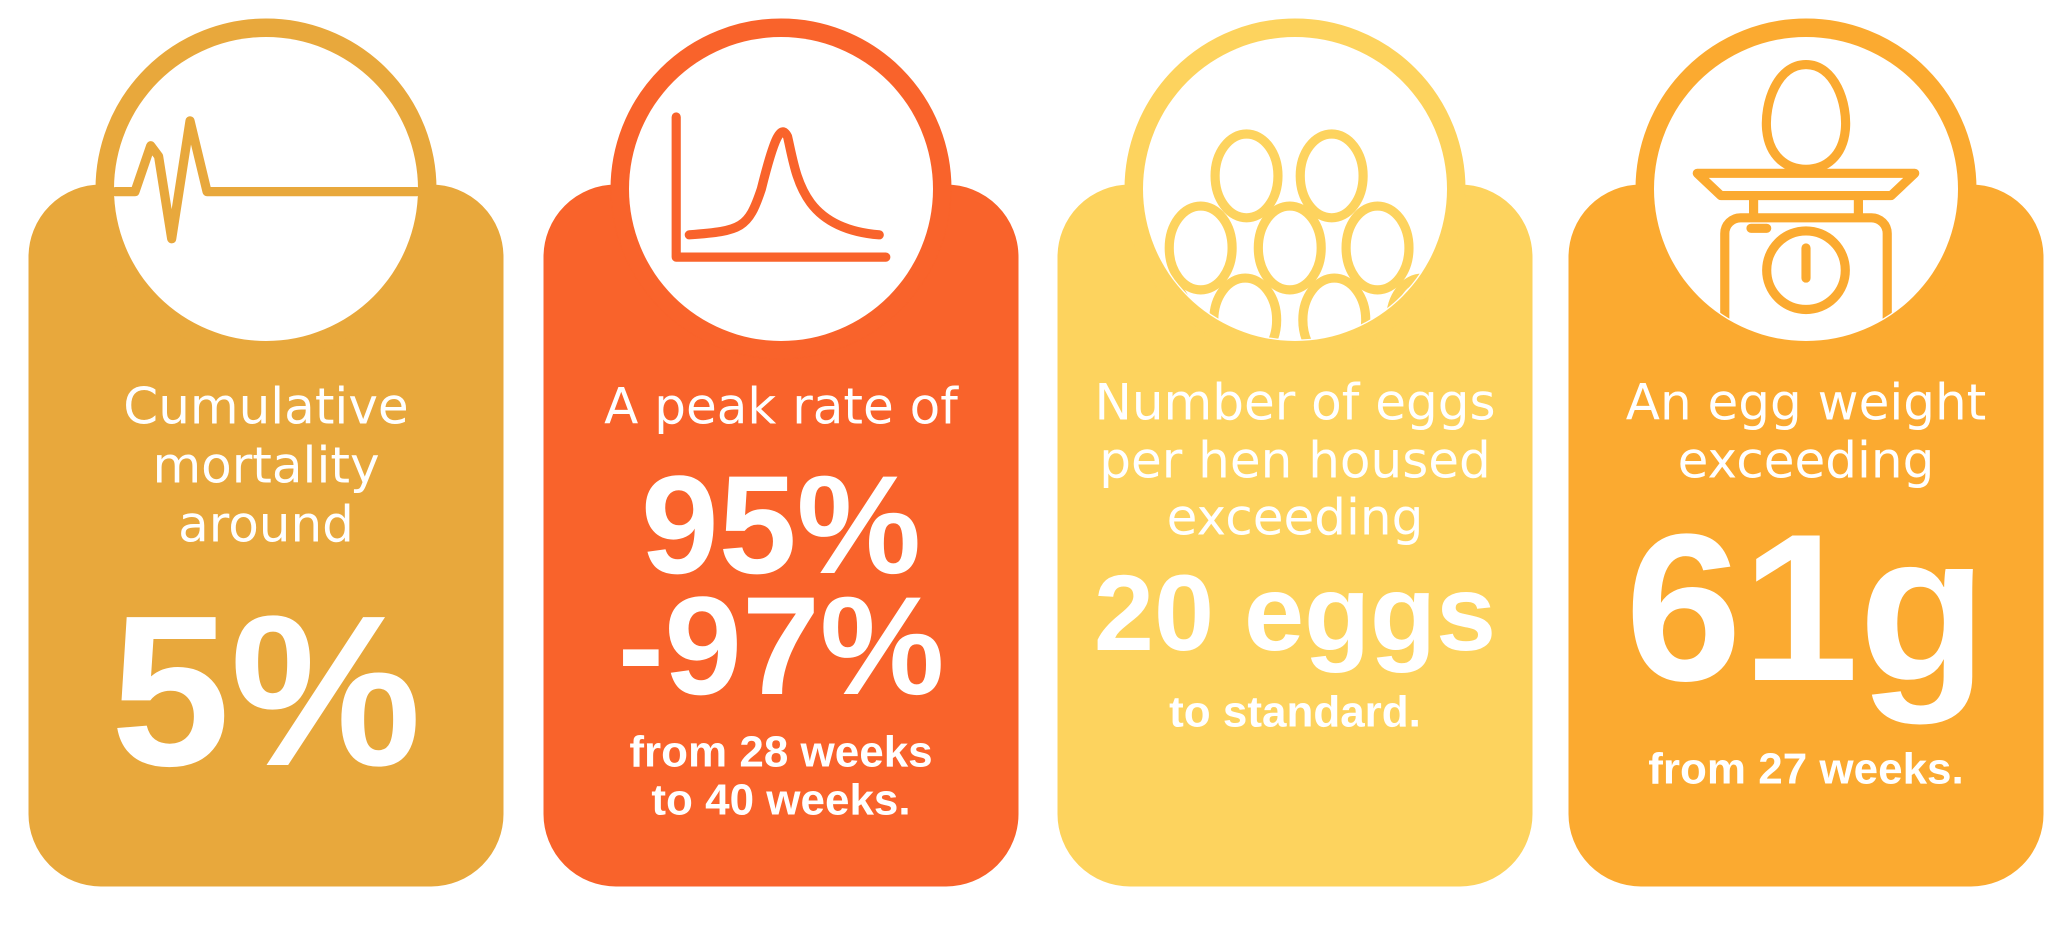  What do you see at coordinates (1295, 712) in the screenshot?
I see `footer-text: to standard.` at bounding box center [1295, 712].